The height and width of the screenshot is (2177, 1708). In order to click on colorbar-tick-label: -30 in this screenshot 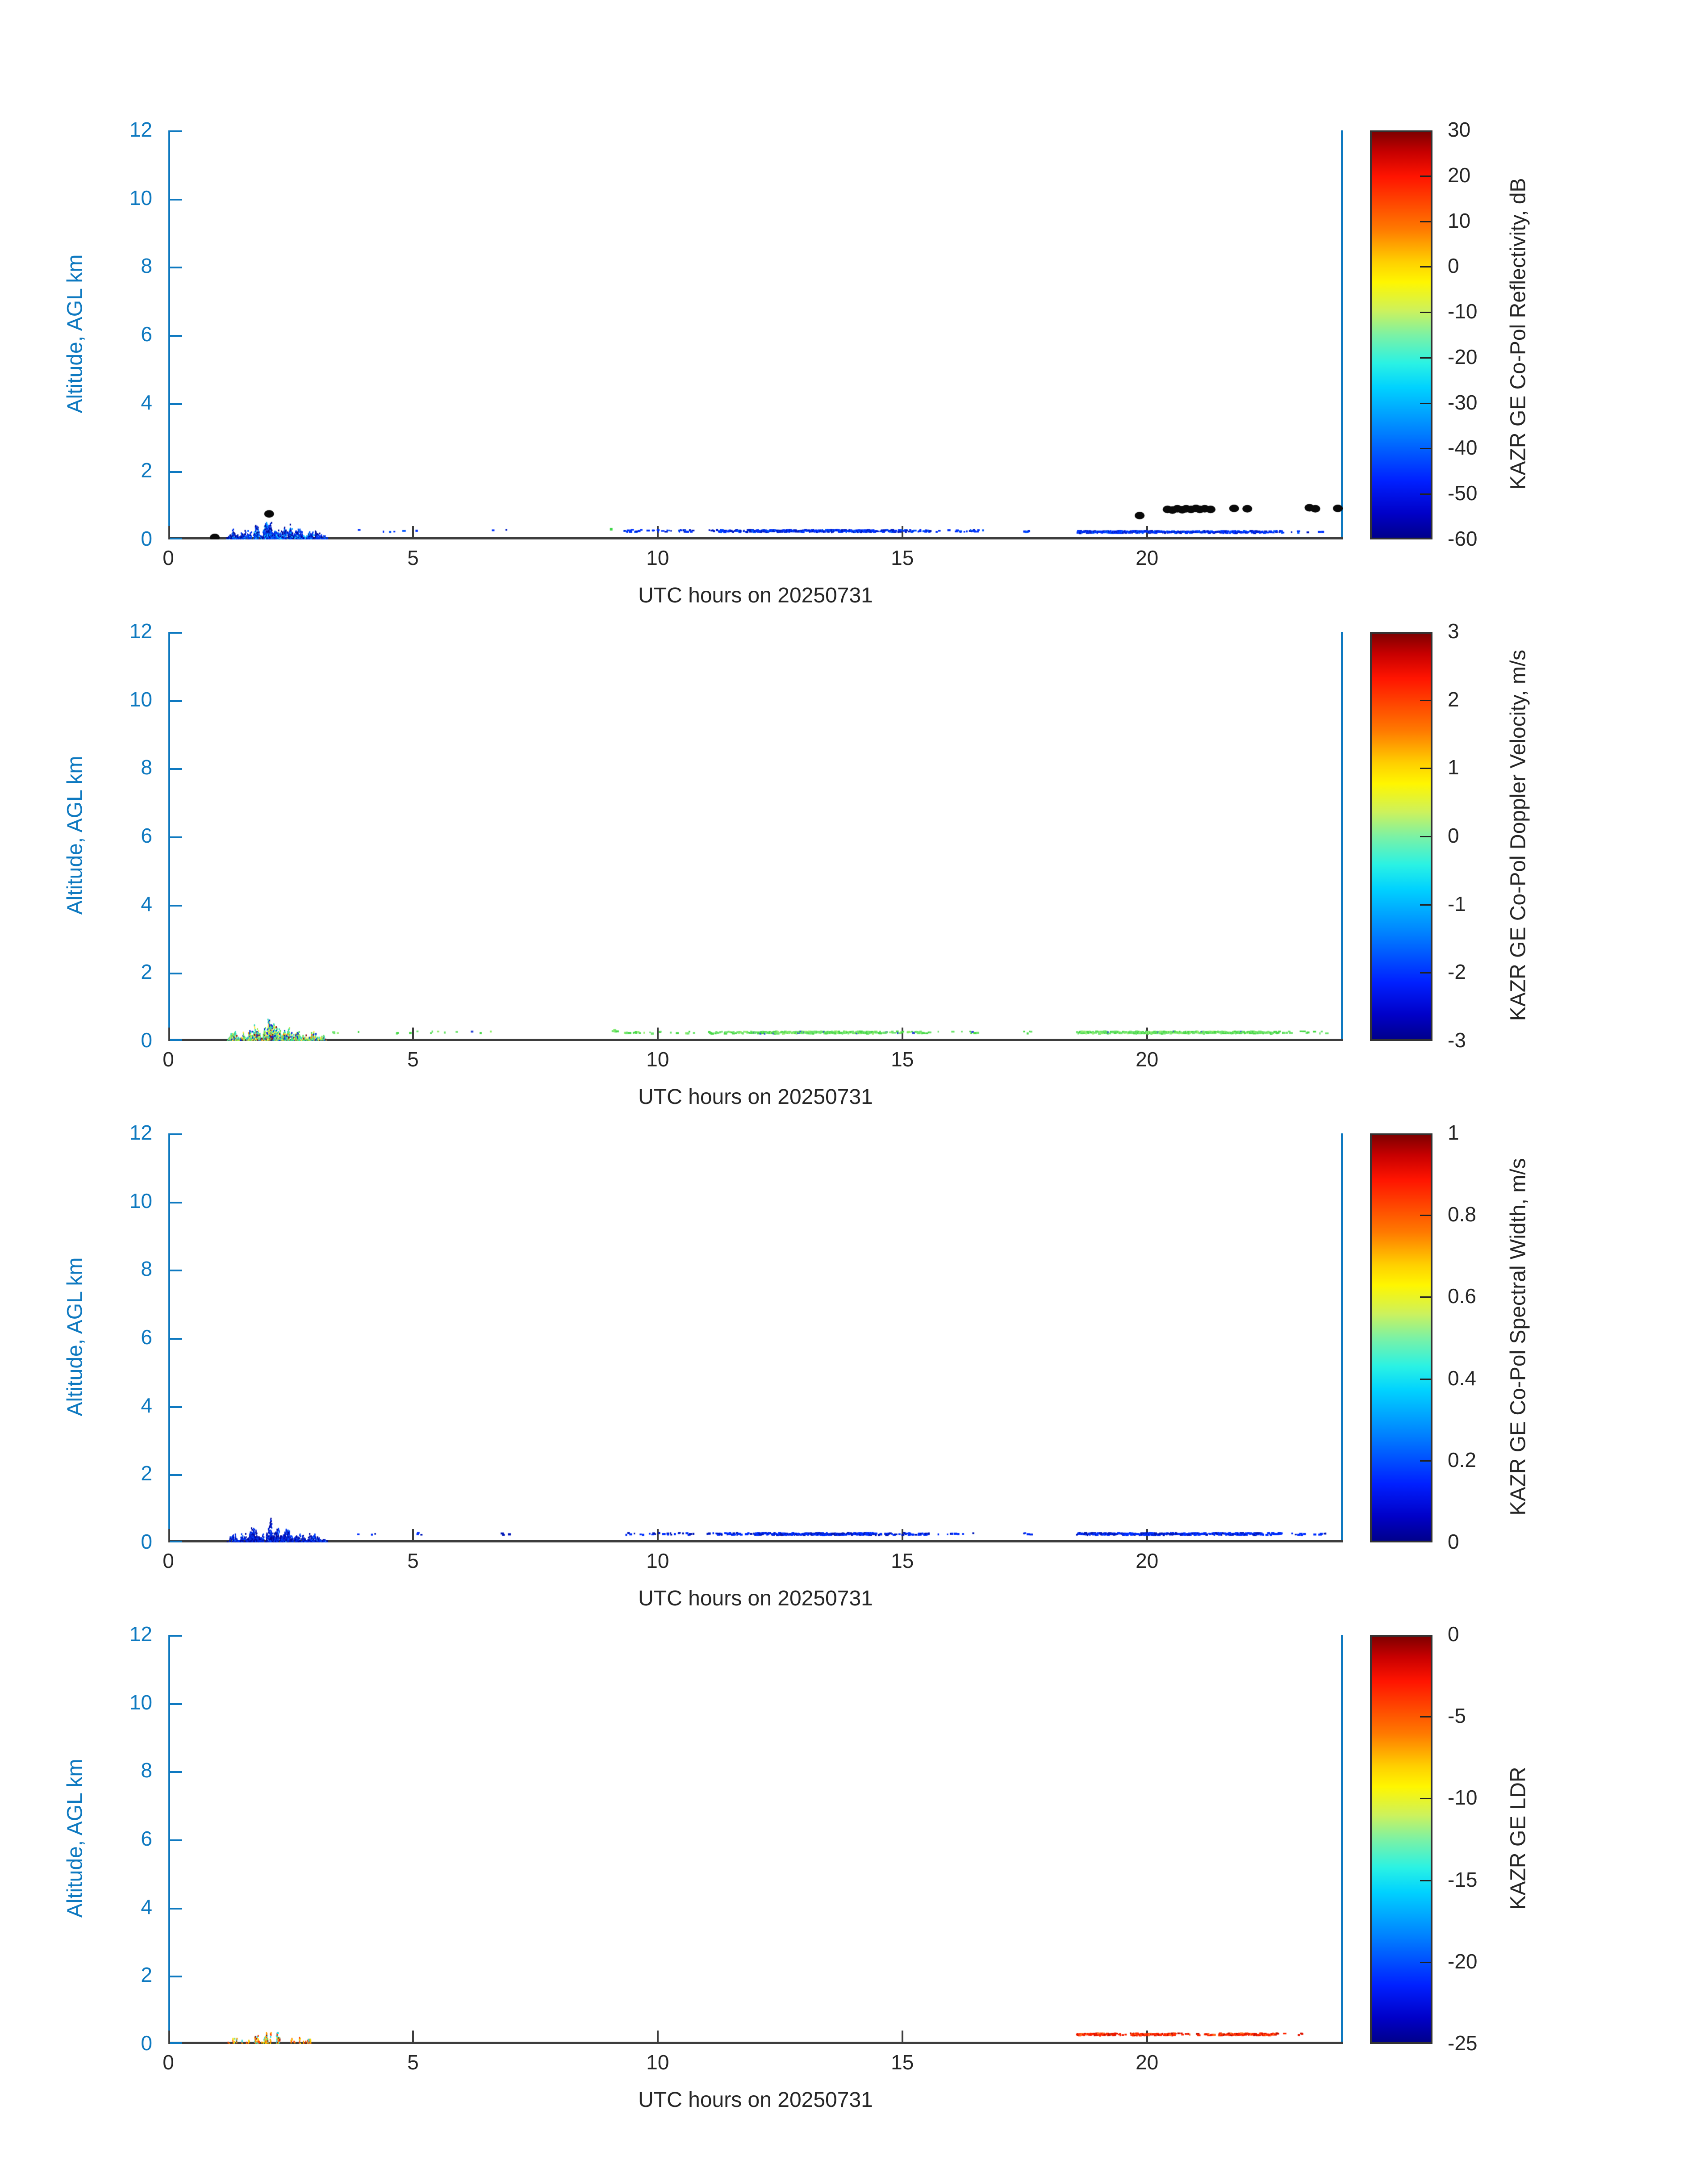, I will do `click(1463, 402)`.